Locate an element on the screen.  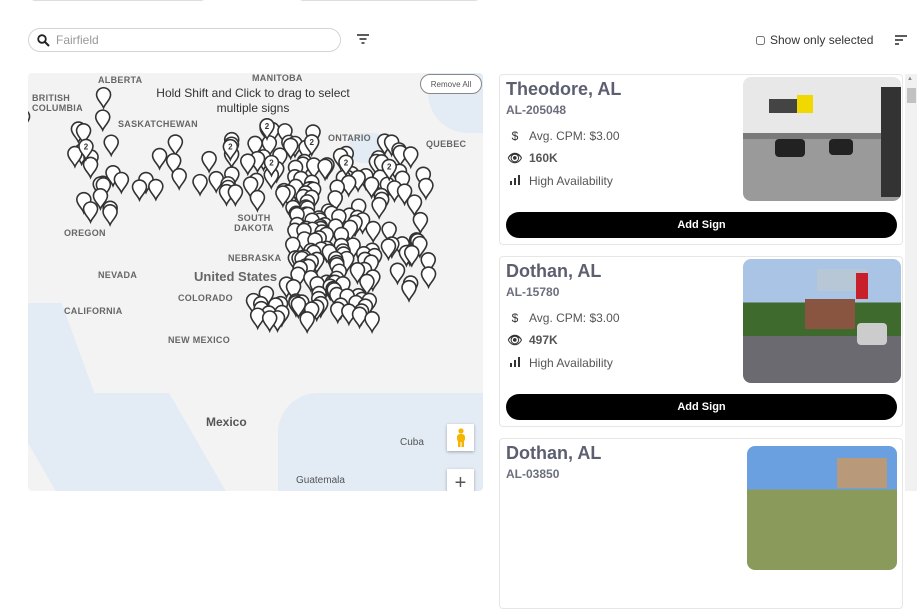
show-only-selected: Show only selected is located at coordinates (814, 40).